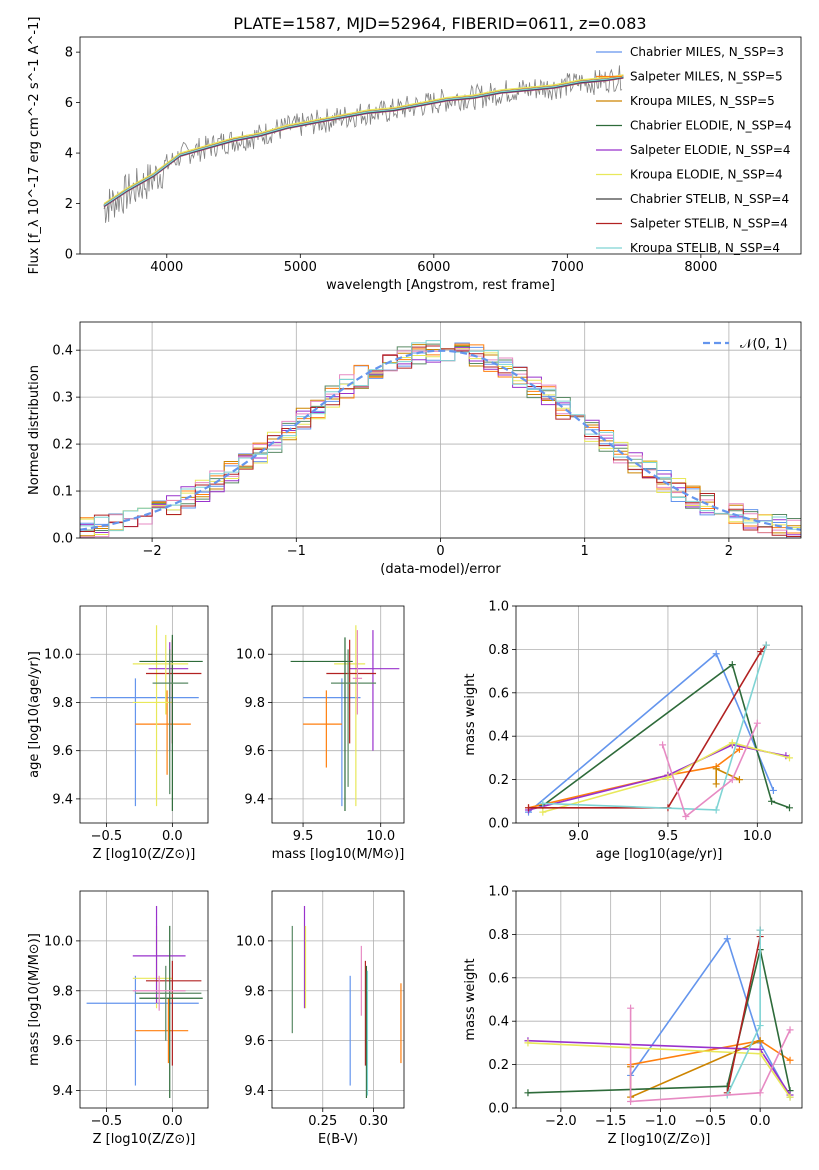 This screenshot has height=1170, width=819. I want to click on y-axis-label: mass weight, so click(470, 714).